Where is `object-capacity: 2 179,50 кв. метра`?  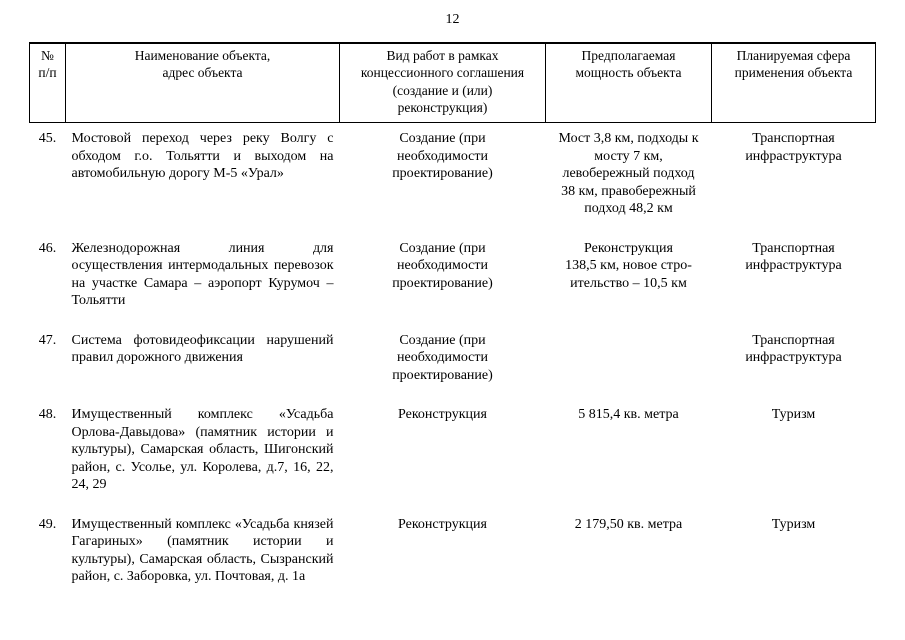 object-capacity: 2 179,50 кв. метра is located at coordinates (628, 524).